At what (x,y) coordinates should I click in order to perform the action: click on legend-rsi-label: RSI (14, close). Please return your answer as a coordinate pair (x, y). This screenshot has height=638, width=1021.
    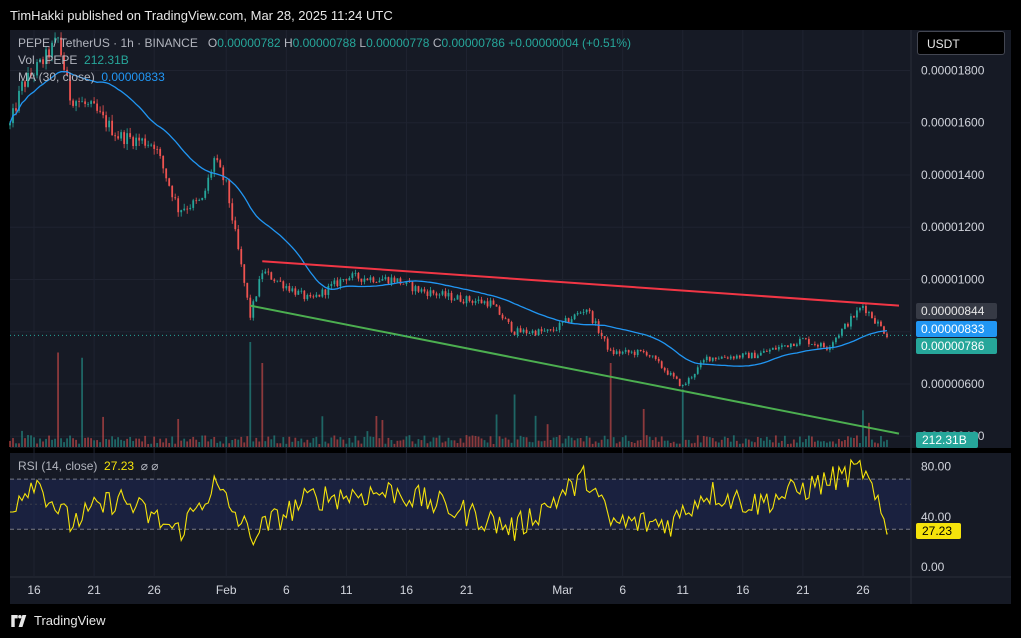
    Looking at the image, I should click on (58, 466).